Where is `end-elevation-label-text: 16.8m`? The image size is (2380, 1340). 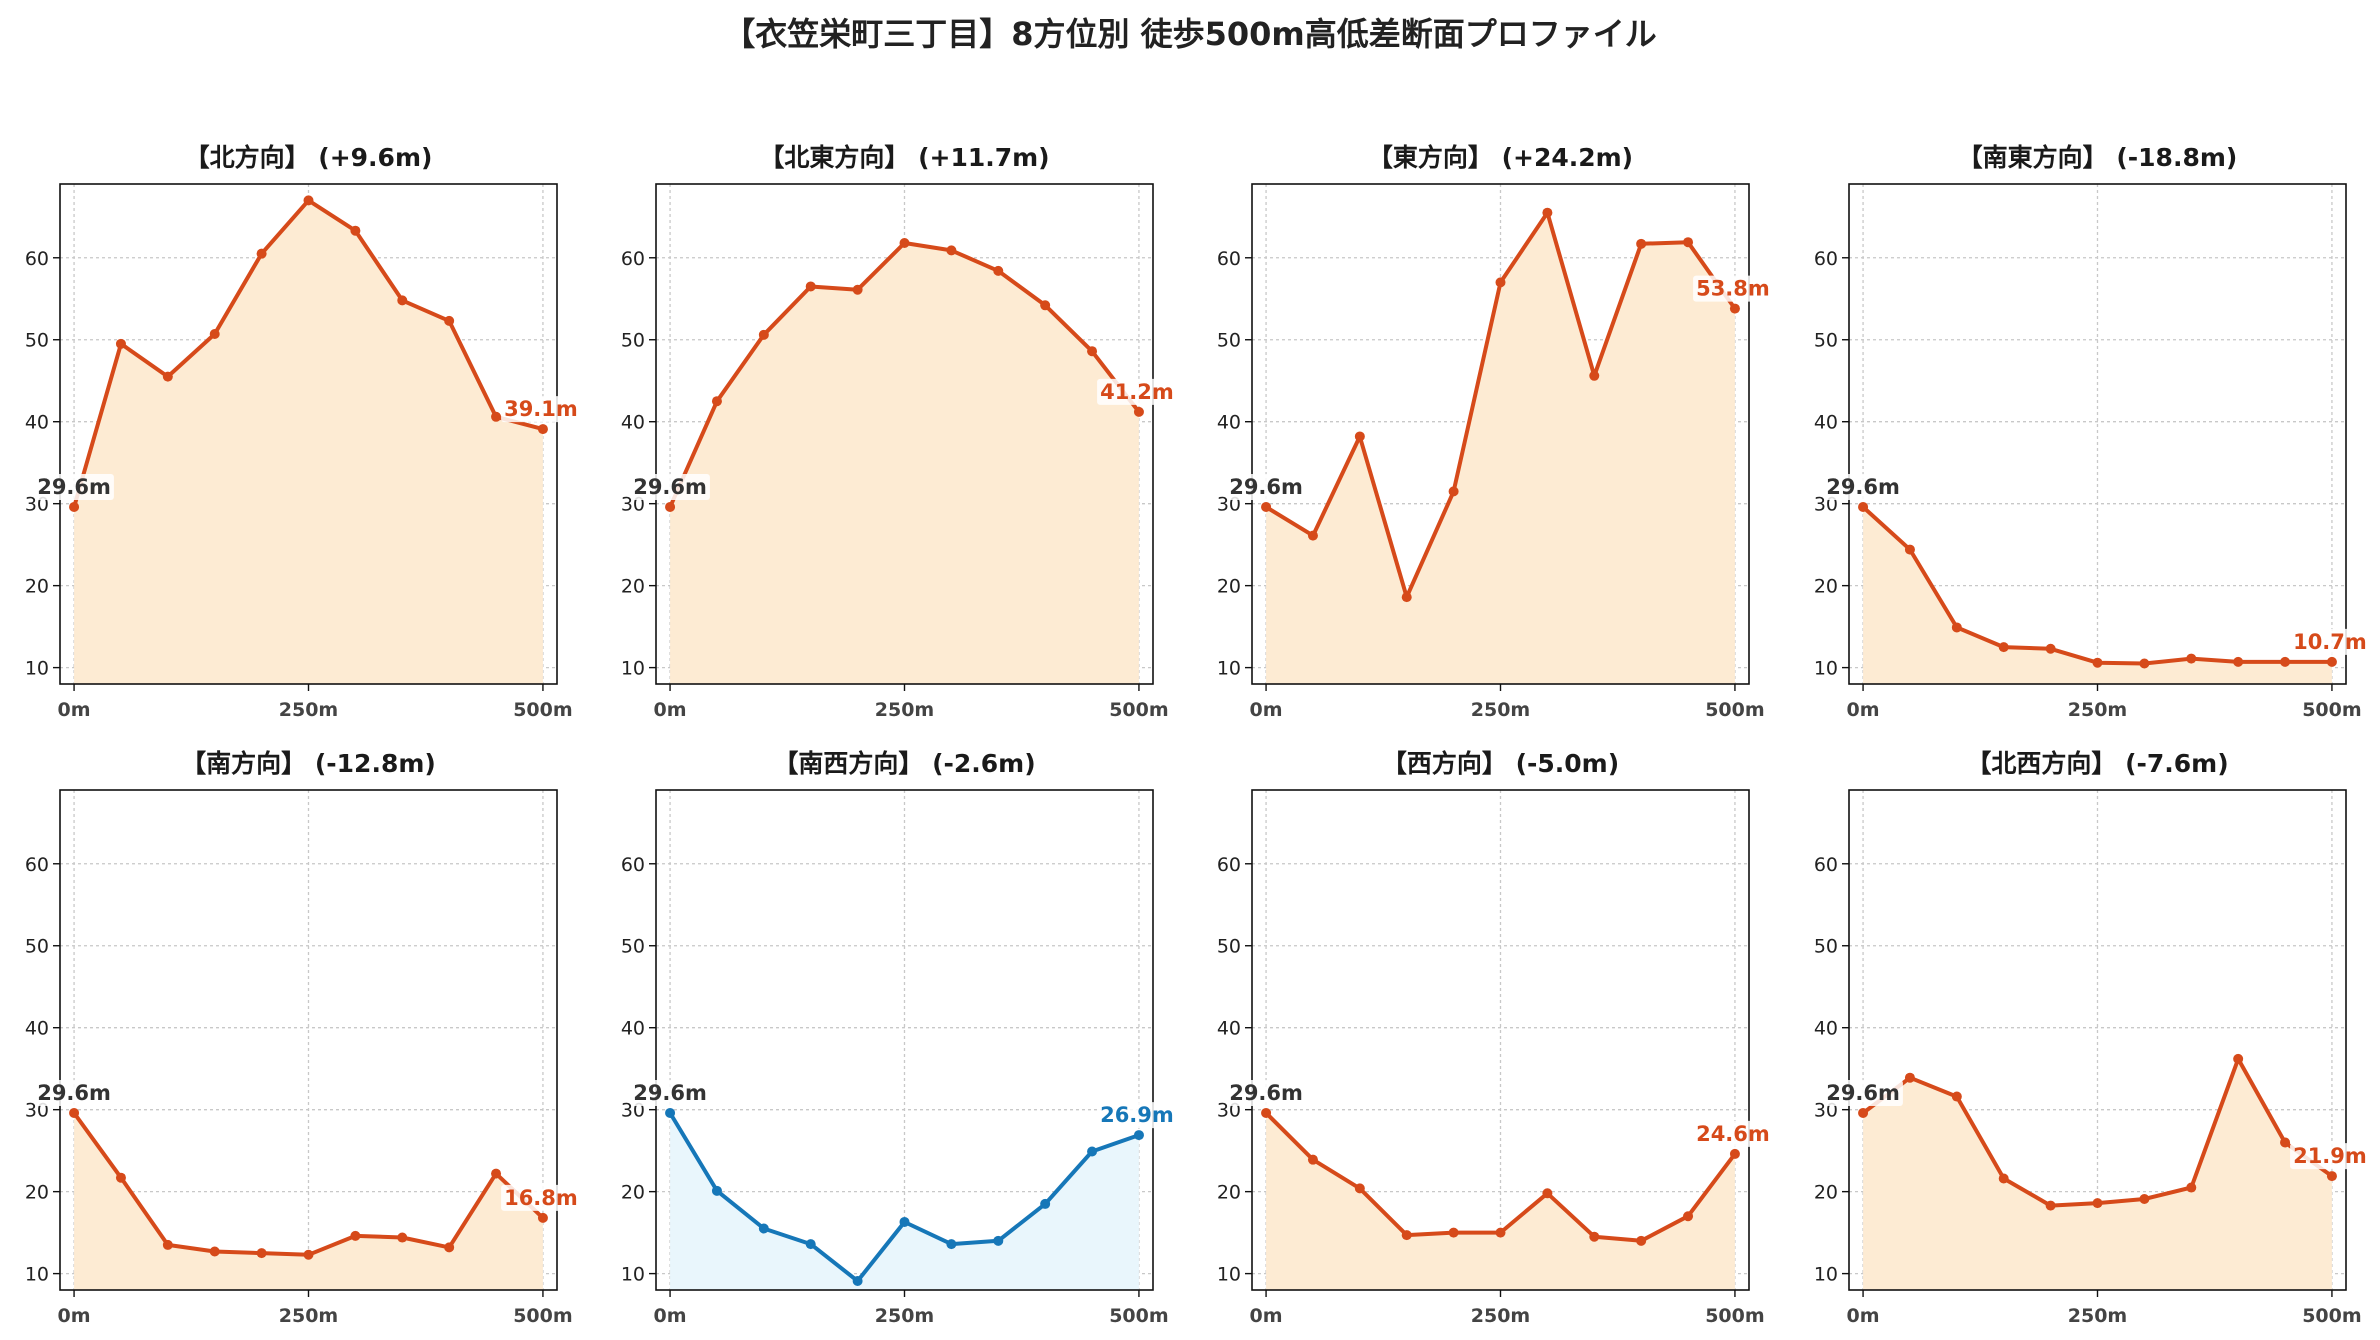 end-elevation-label-text: 16.8m is located at coordinates (541, 1198).